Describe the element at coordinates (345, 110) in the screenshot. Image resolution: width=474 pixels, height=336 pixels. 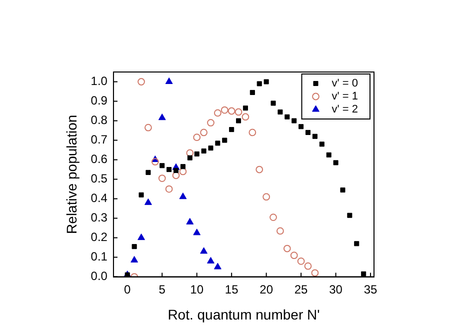
I see `legend-label: v' = 2` at that location.